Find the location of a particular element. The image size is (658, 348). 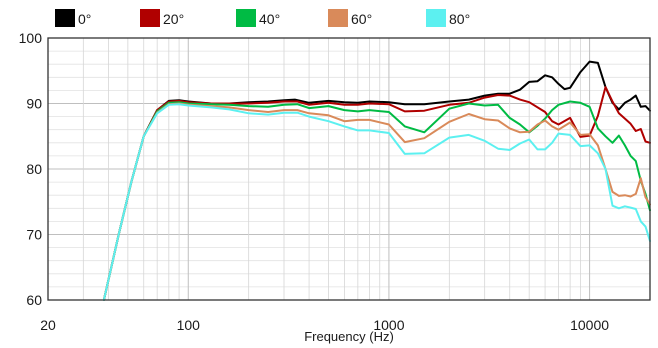

legend-item: 60° is located at coordinates (350, 18).